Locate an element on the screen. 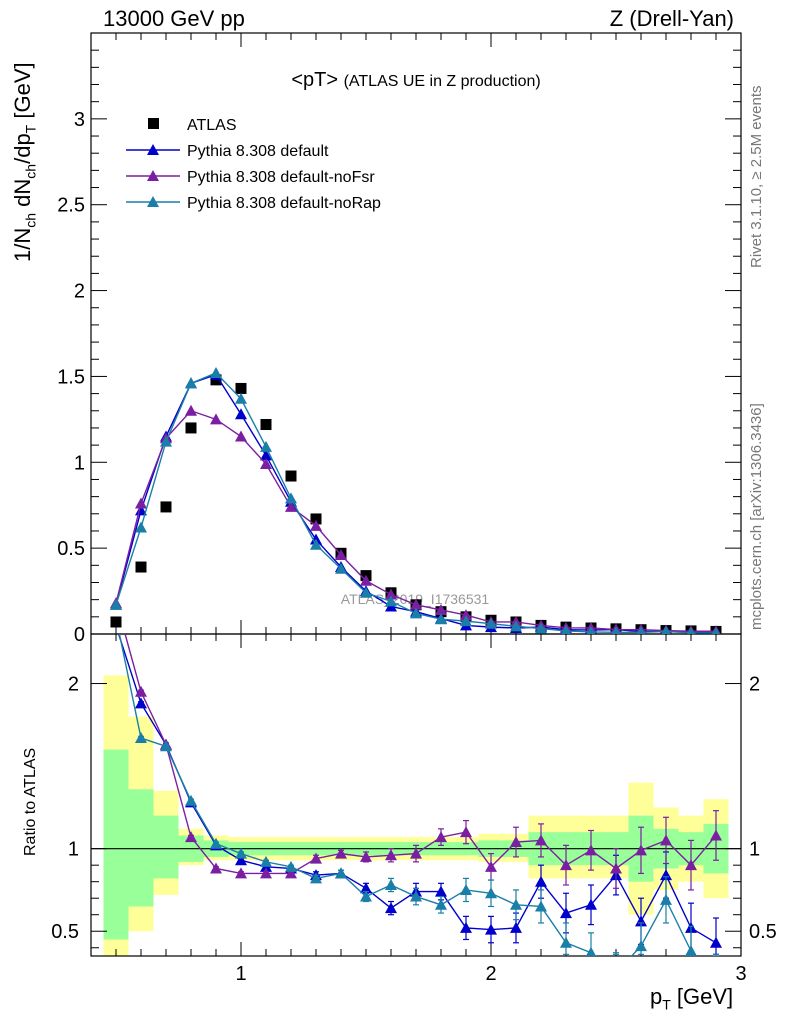 Image resolution: width=786 pixels, height=1024 pixels. main-y-tick-label: 0 is located at coordinates (79, 635).